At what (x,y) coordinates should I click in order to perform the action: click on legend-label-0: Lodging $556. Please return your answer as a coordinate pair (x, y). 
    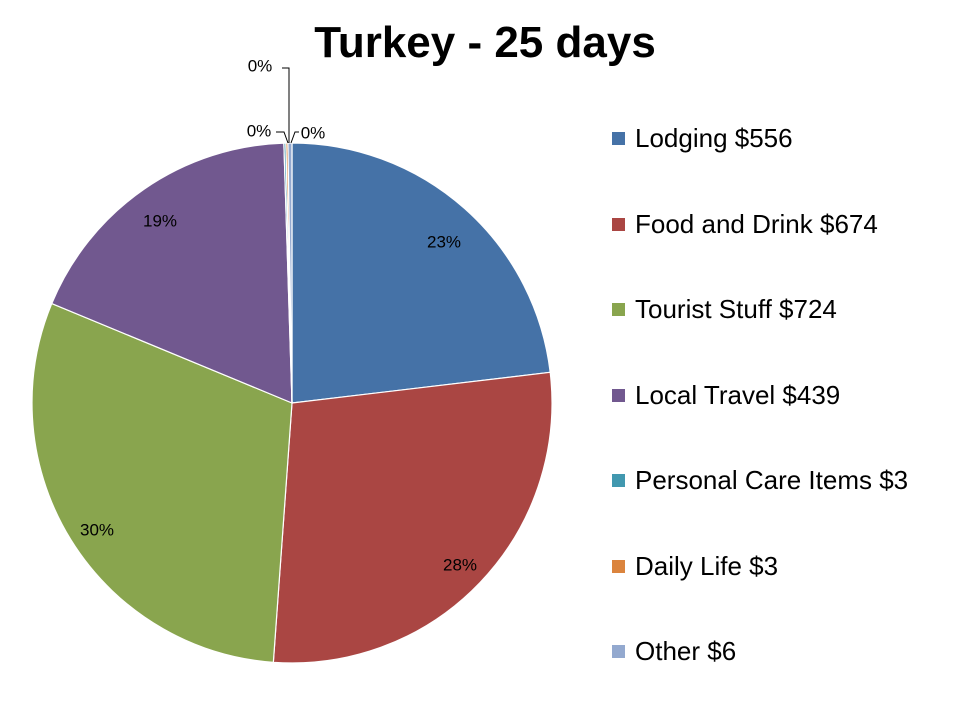
    Looking at the image, I should click on (714, 138).